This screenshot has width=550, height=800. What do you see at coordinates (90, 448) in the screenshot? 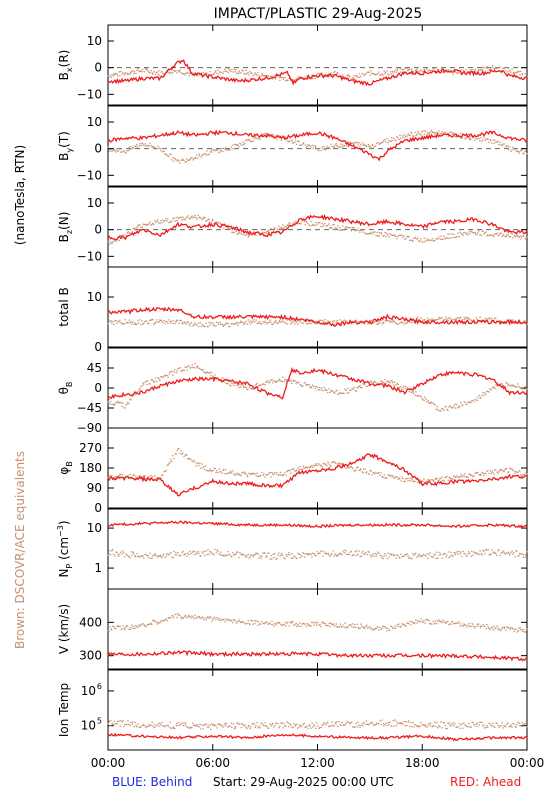
I see `y-tick-label: 270` at bounding box center [90, 448].